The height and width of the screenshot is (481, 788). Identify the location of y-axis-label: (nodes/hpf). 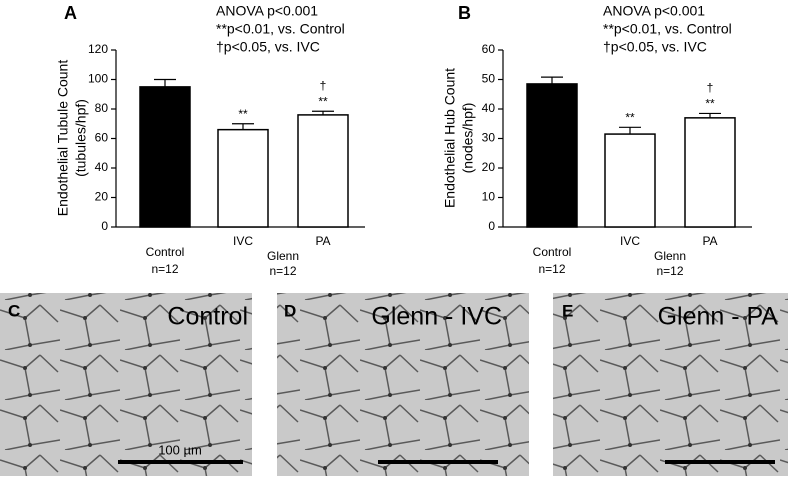
(468, 138).